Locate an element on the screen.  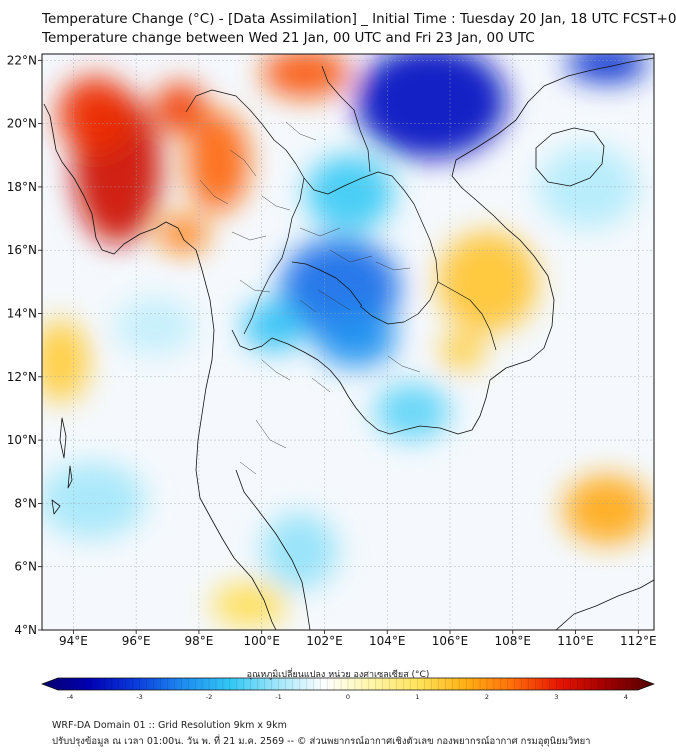
colorbar: -4 -3 -2 -1 0 1 2 3 4 is located at coordinates (348, 689).